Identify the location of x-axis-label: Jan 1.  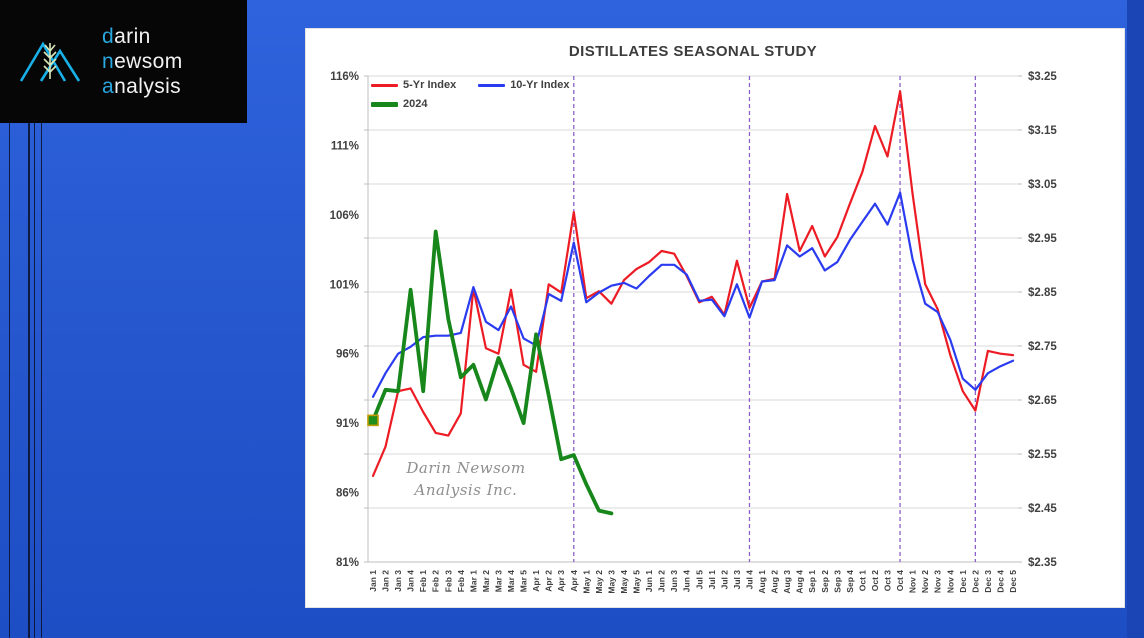
(373, 581).